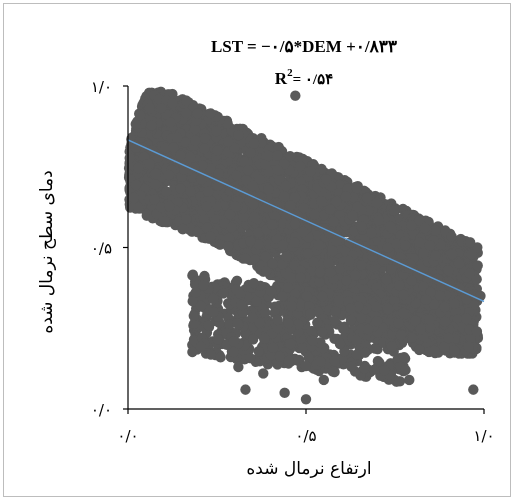 The image size is (514, 500). What do you see at coordinates (281, 78) in the screenshot?
I see `r2-base: R` at bounding box center [281, 78].